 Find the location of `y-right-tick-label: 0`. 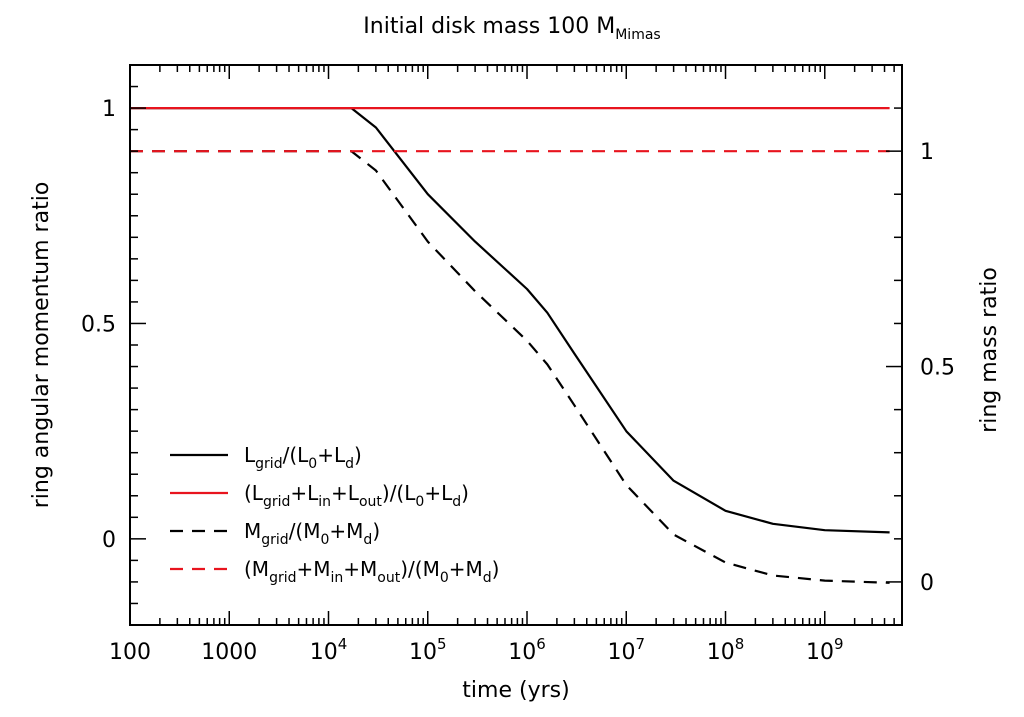

y-right-tick-label: 0 is located at coordinates (927, 583).